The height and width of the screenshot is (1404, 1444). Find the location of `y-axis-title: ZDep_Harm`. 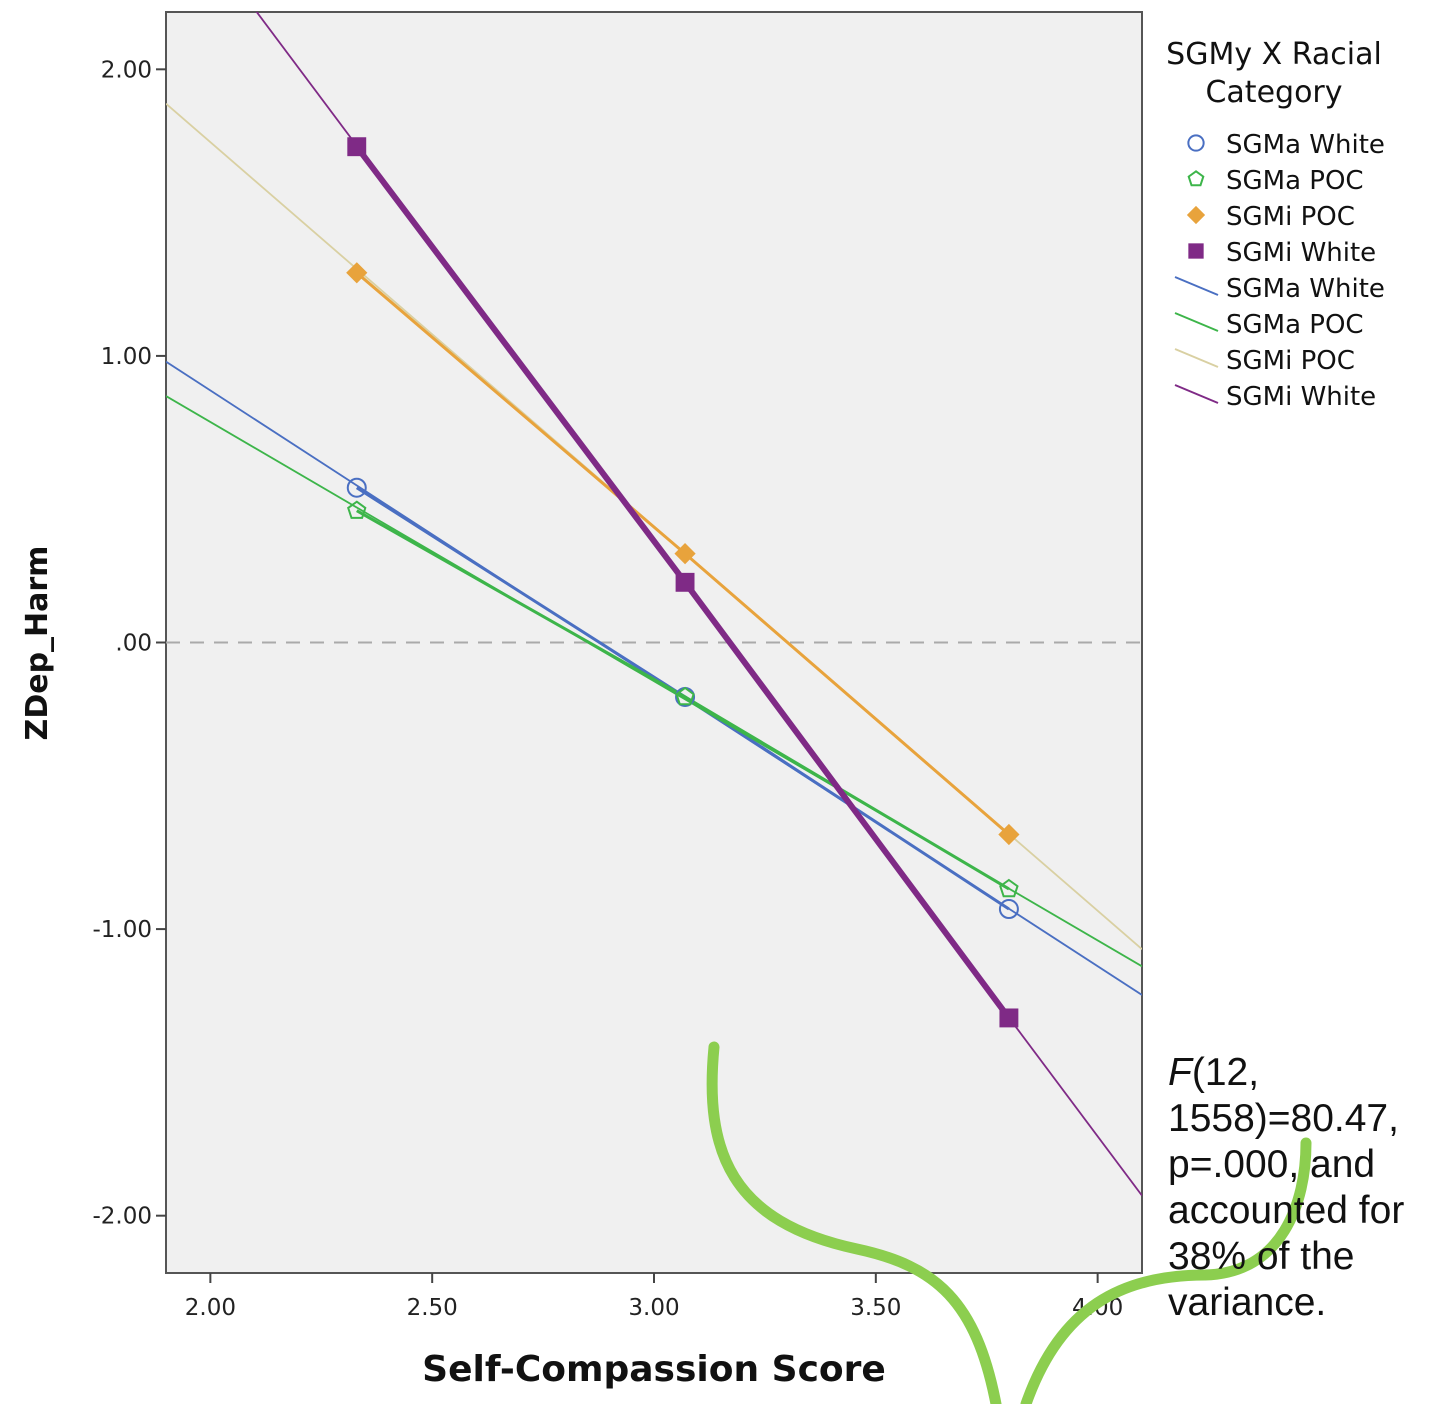

y-axis-title: ZDep_Harm is located at coordinates (37, 643).